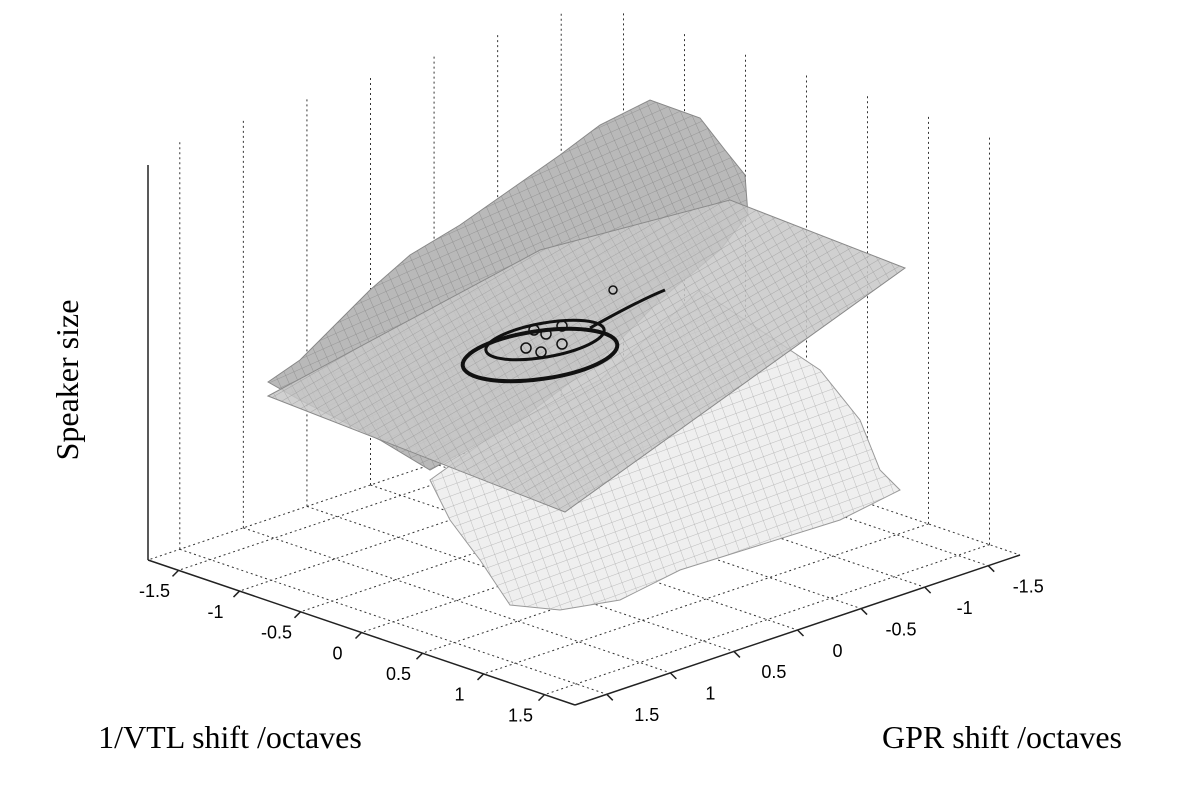  Describe the element at coordinates (710, 694) in the screenshot. I see `y-tick-label: 1` at that location.